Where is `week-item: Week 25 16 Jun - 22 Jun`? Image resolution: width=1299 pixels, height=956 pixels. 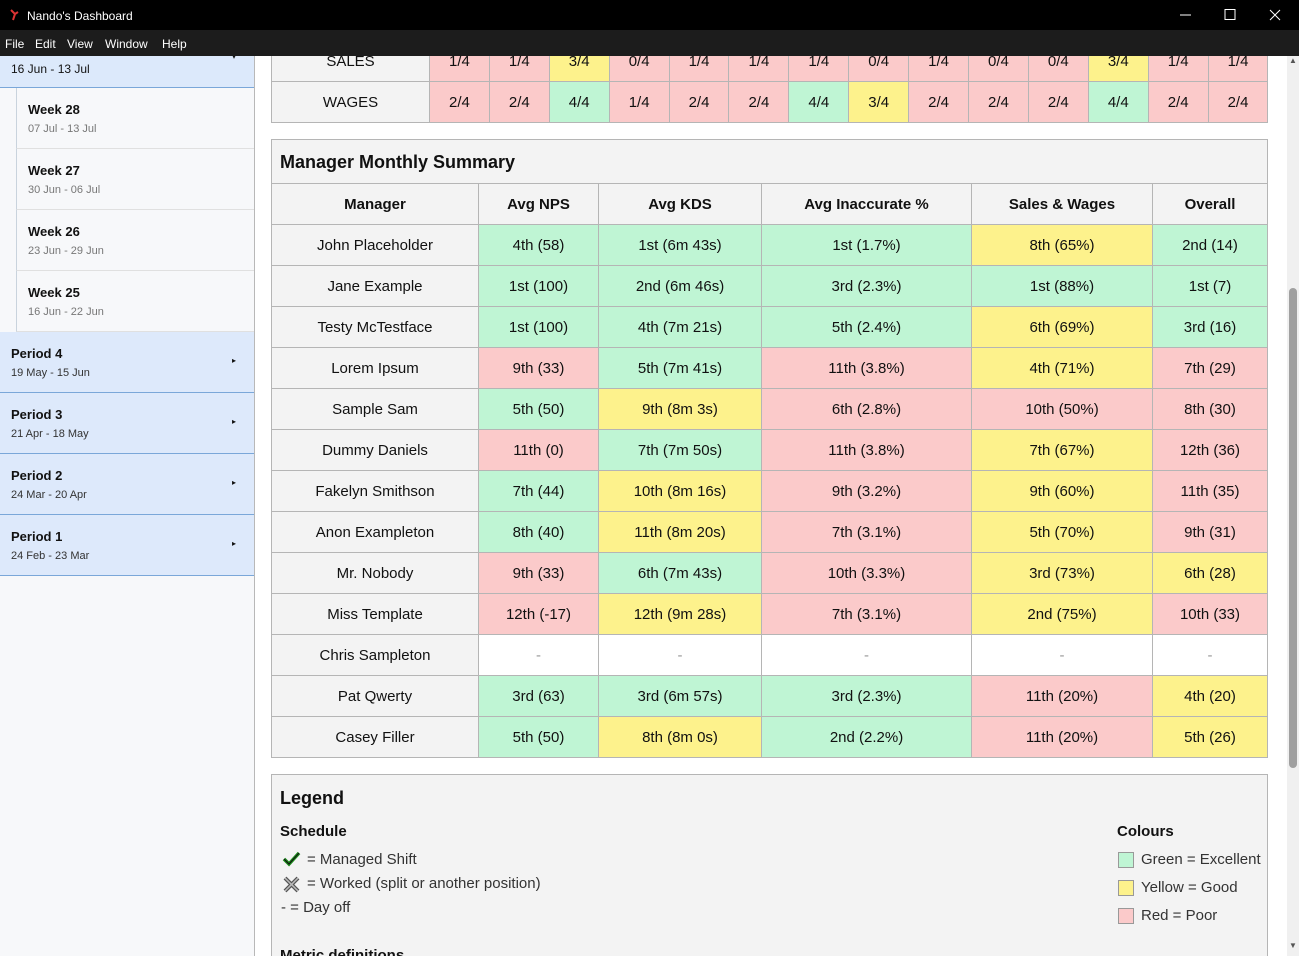 week-item: Week 25 16 Jun - 22 Jun is located at coordinates (135, 301).